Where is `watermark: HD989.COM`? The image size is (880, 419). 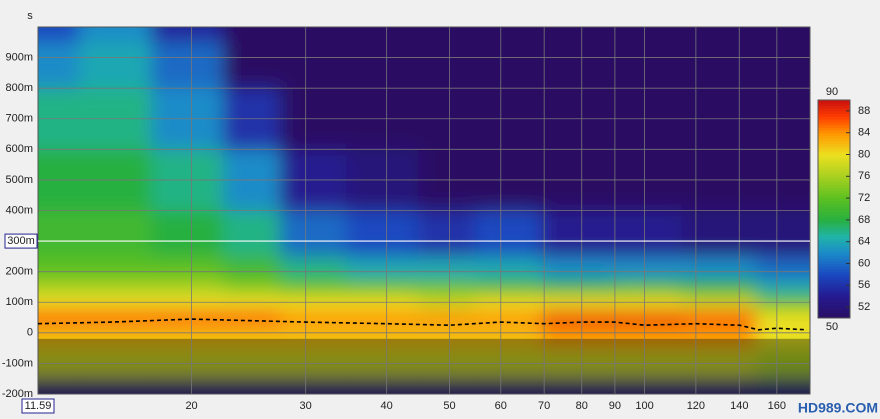
watermark: HD989.COM is located at coordinates (838, 408).